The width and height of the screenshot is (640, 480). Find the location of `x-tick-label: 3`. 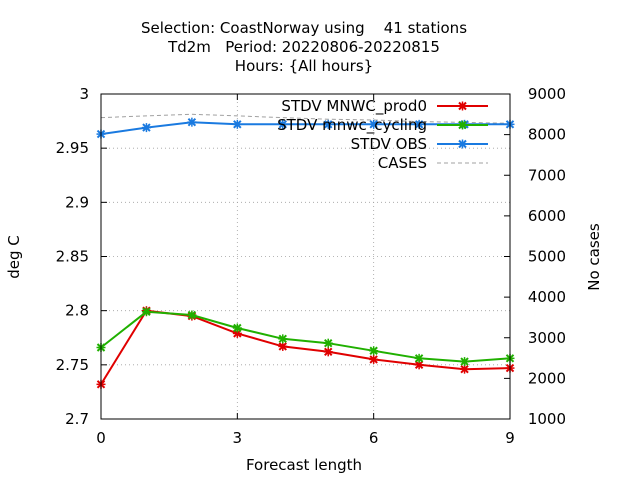

x-tick-label: 3 is located at coordinates (238, 438).